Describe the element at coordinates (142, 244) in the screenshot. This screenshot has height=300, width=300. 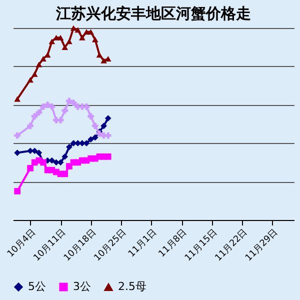
I see `x-tick-label: 11月1日` at that location.